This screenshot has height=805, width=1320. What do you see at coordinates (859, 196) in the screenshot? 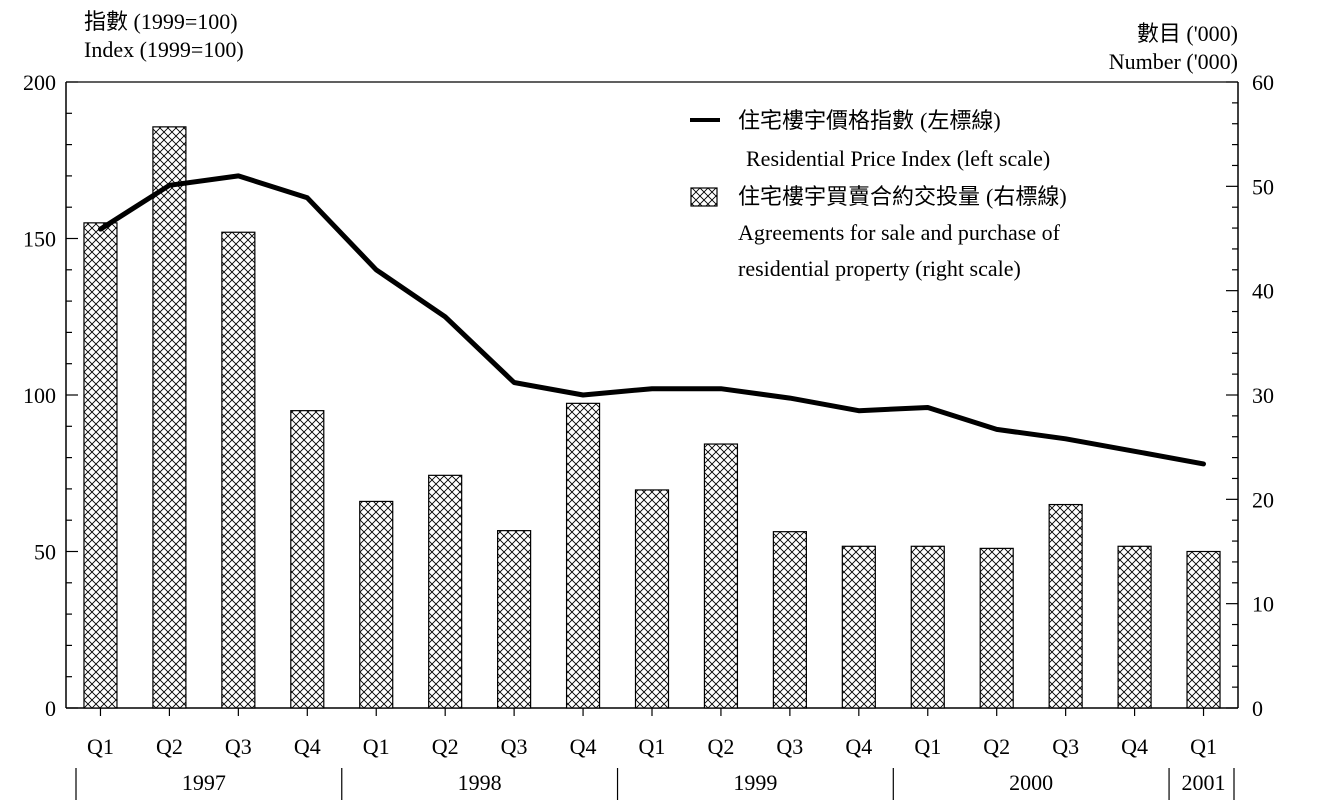
I see `legend-bar-zh-main: 住宅樓宇買賣合約交投量` at bounding box center [859, 196].